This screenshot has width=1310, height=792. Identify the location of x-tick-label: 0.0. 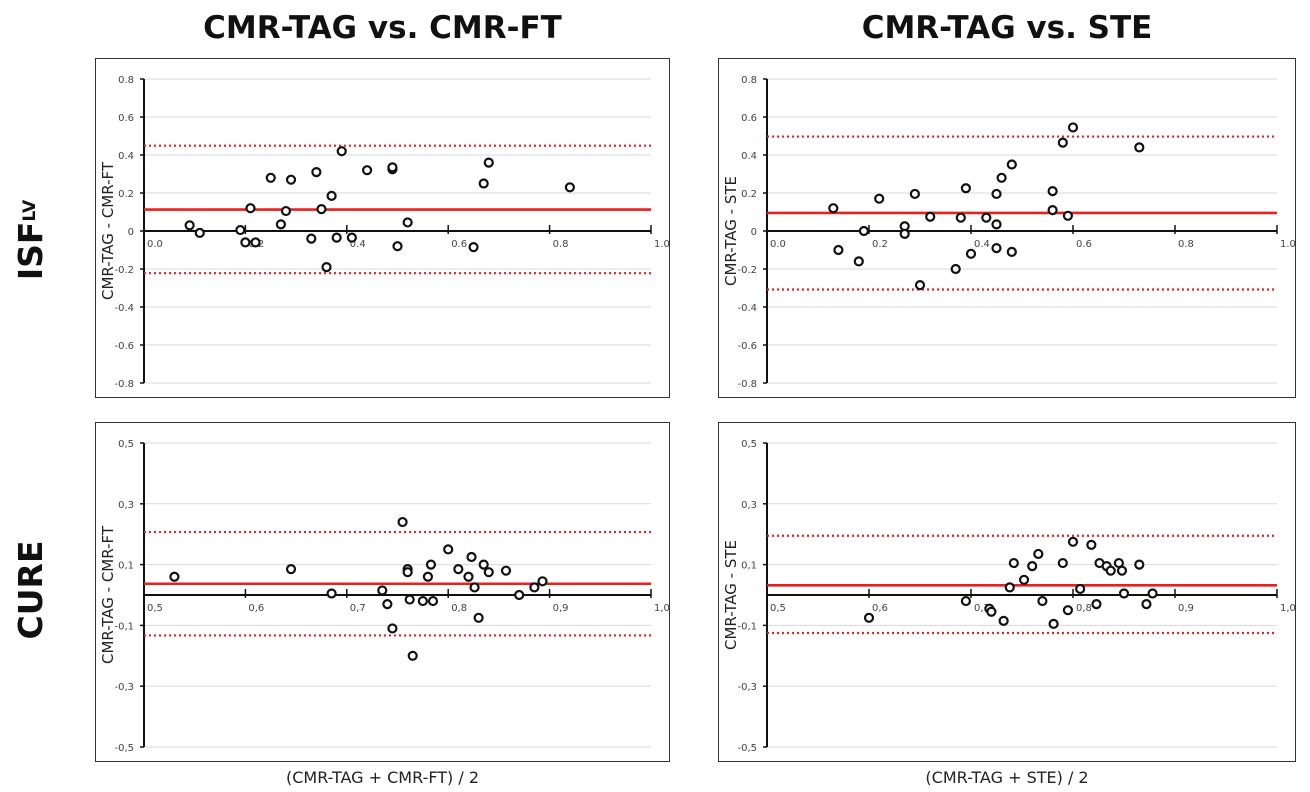
(778, 244).